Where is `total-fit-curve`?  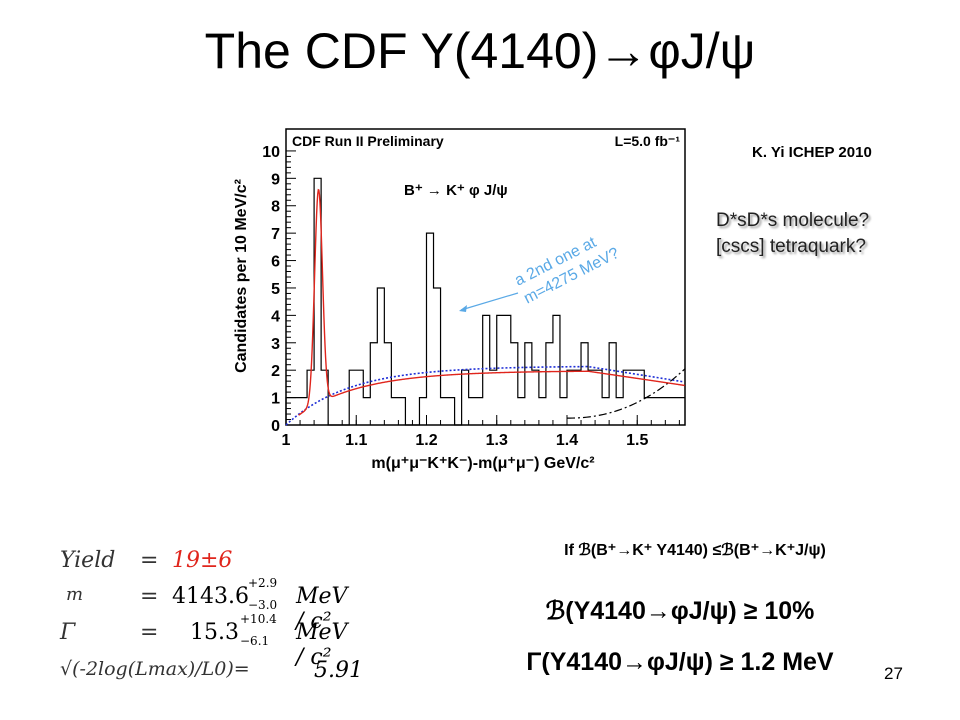
total-fit-curve is located at coordinates (491, 302).